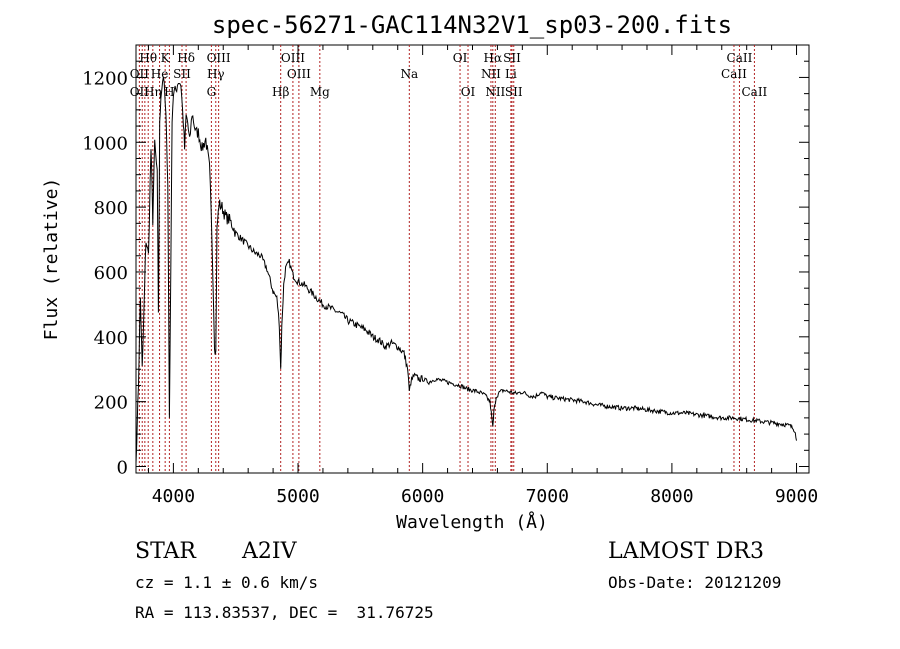 The image size is (900, 649). What do you see at coordinates (173, 496) in the screenshot?
I see `x-tick-label: 4000` at bounding box center [173, 496].